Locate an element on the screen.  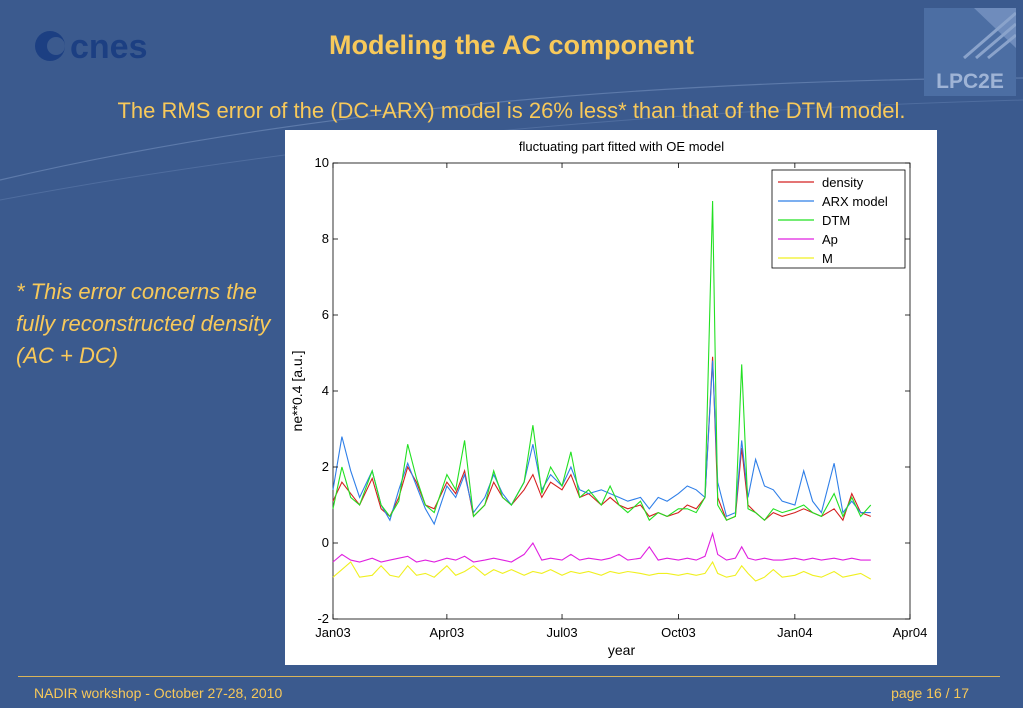
footer-divider is located at coordinates (509, 676).